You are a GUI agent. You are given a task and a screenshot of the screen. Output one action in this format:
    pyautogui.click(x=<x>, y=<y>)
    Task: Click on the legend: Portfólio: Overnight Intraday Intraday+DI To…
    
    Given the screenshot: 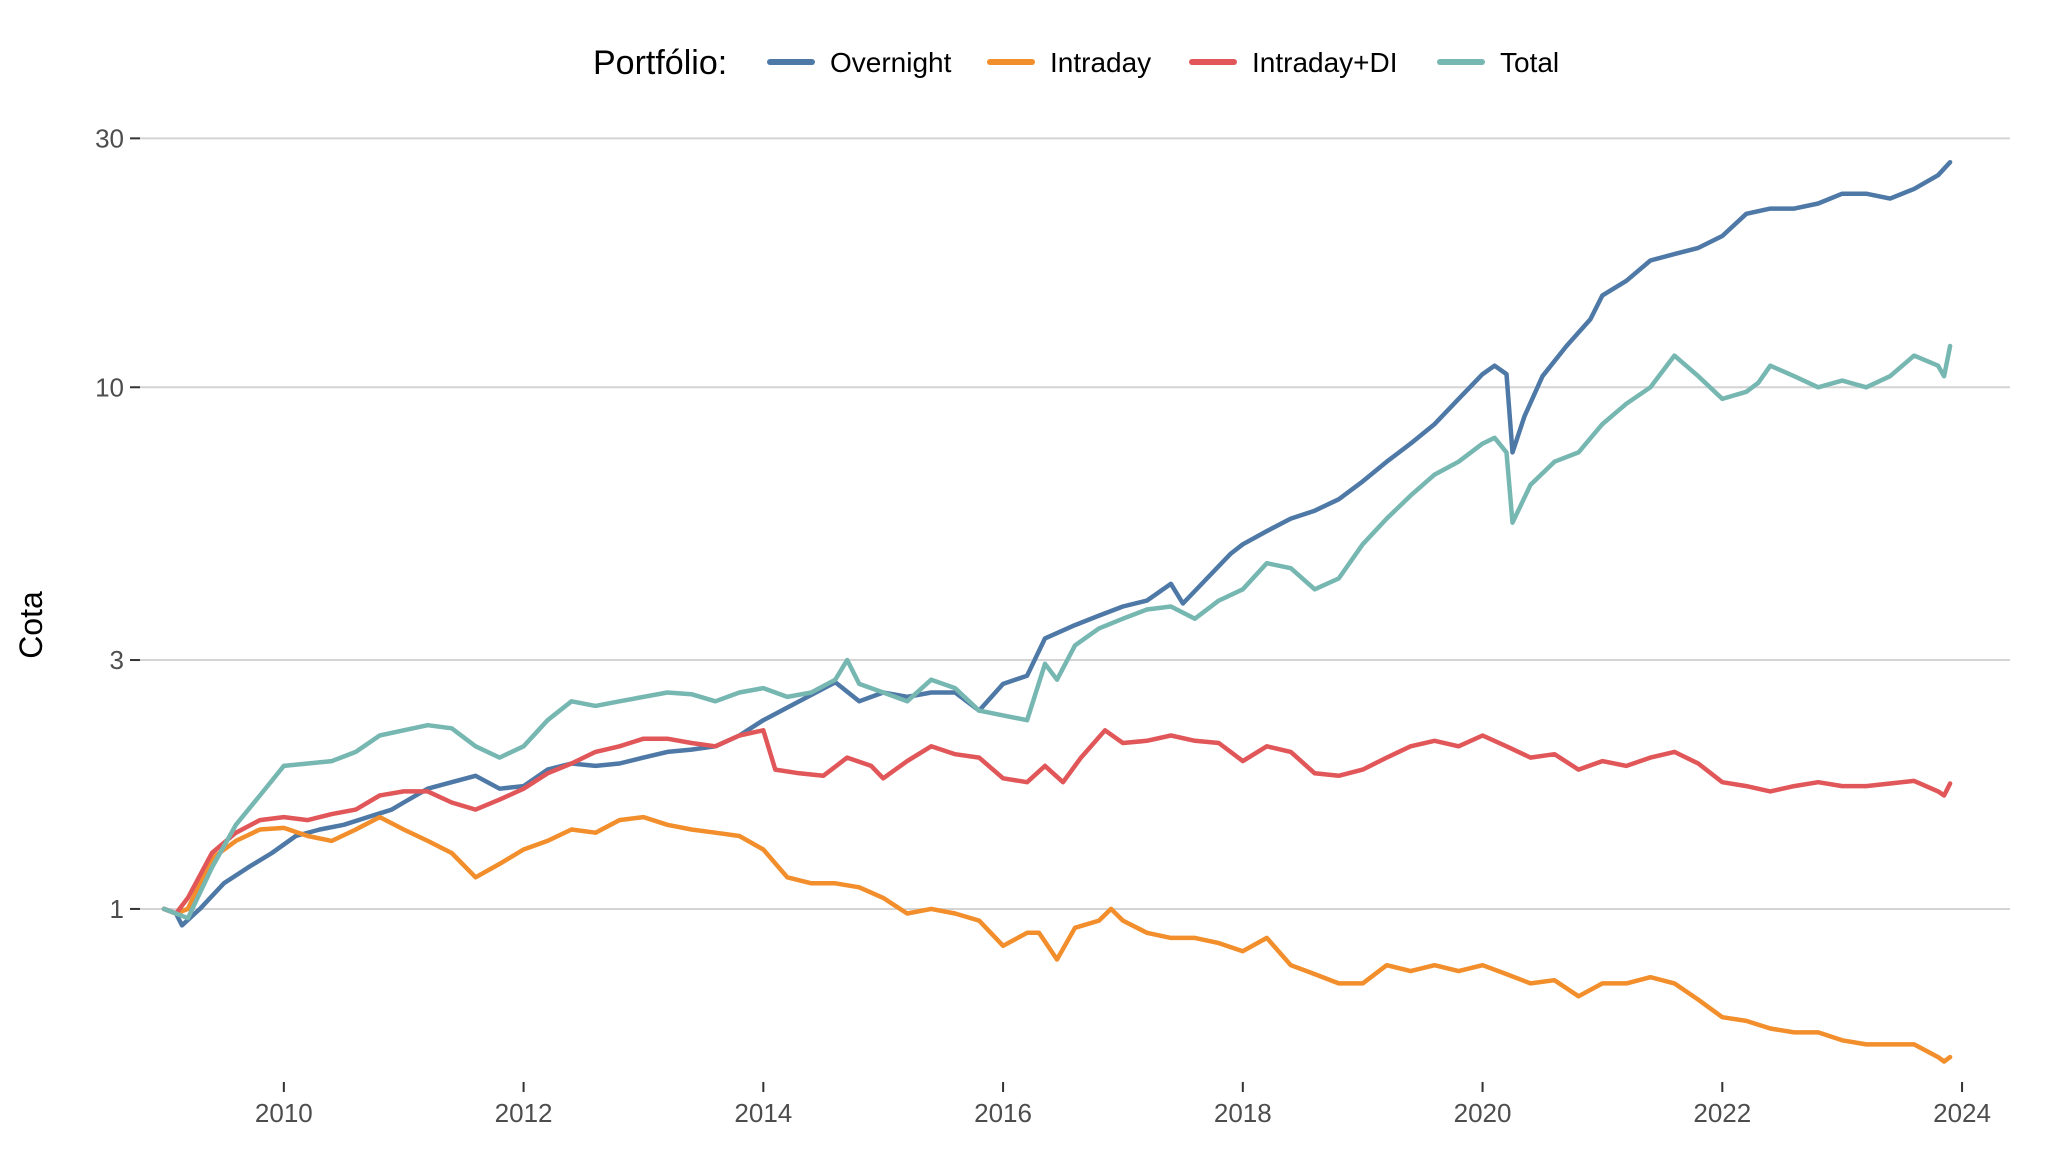 What is the action you would take?
    pyautogui.click(x=1076, y=63)
    